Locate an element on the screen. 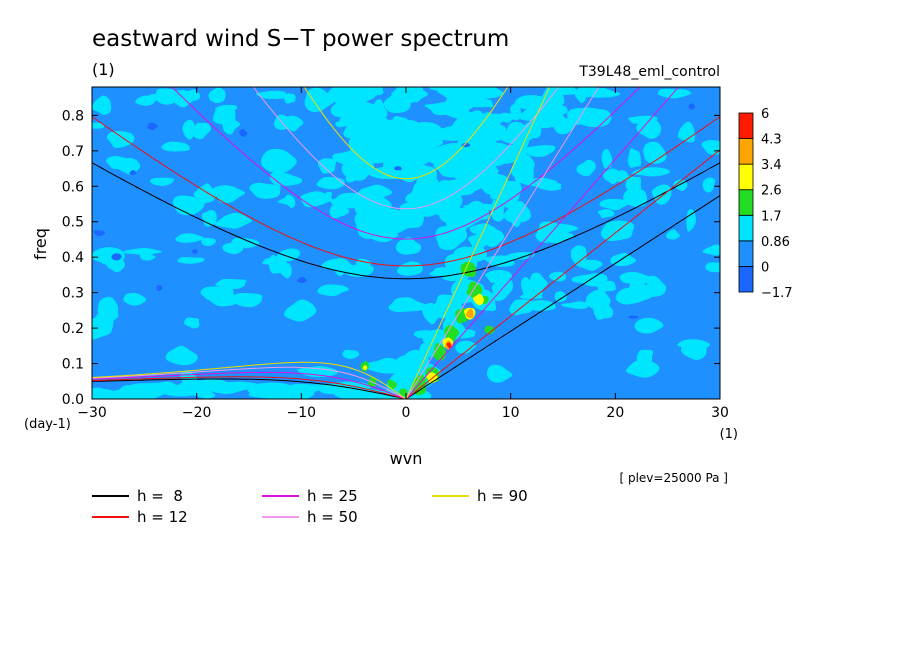 The height and width of the screenshot is (654, 904). curve-er1-h50 is located at coordinates (249, 382).